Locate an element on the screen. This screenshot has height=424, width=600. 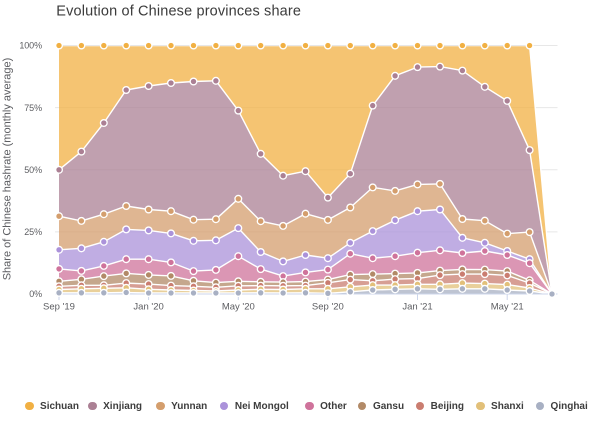
svg-text: Jan '21 is located at coordinates (417, 306).